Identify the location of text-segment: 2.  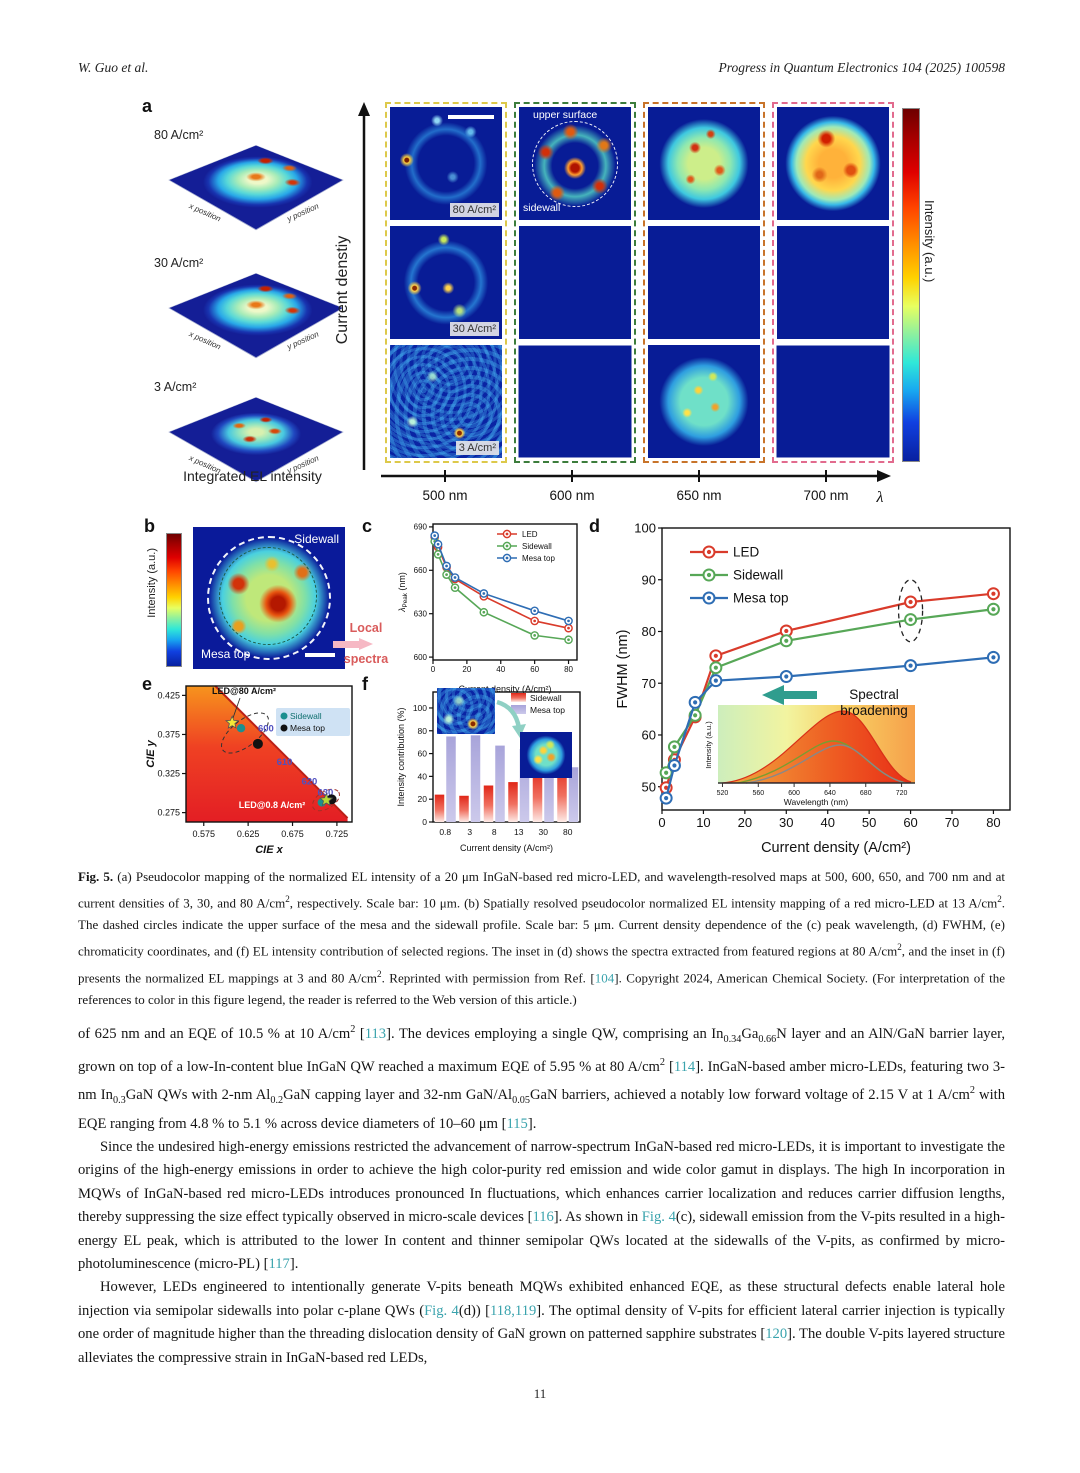
(353, 1029).